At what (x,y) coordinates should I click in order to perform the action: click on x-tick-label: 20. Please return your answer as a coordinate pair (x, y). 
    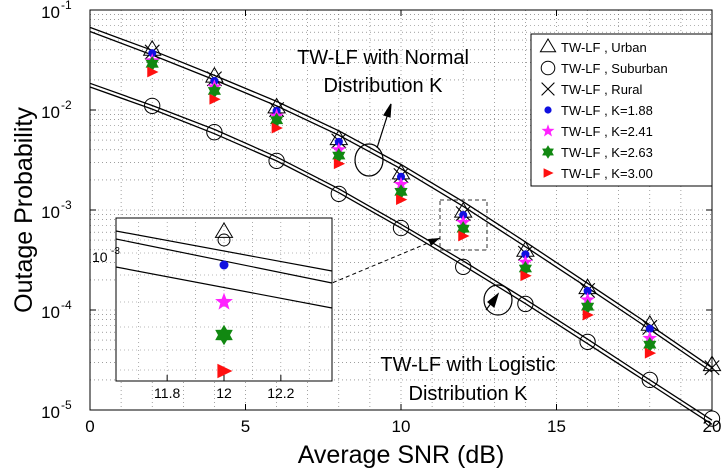
    Looking at the image, I should click on (712, 426).